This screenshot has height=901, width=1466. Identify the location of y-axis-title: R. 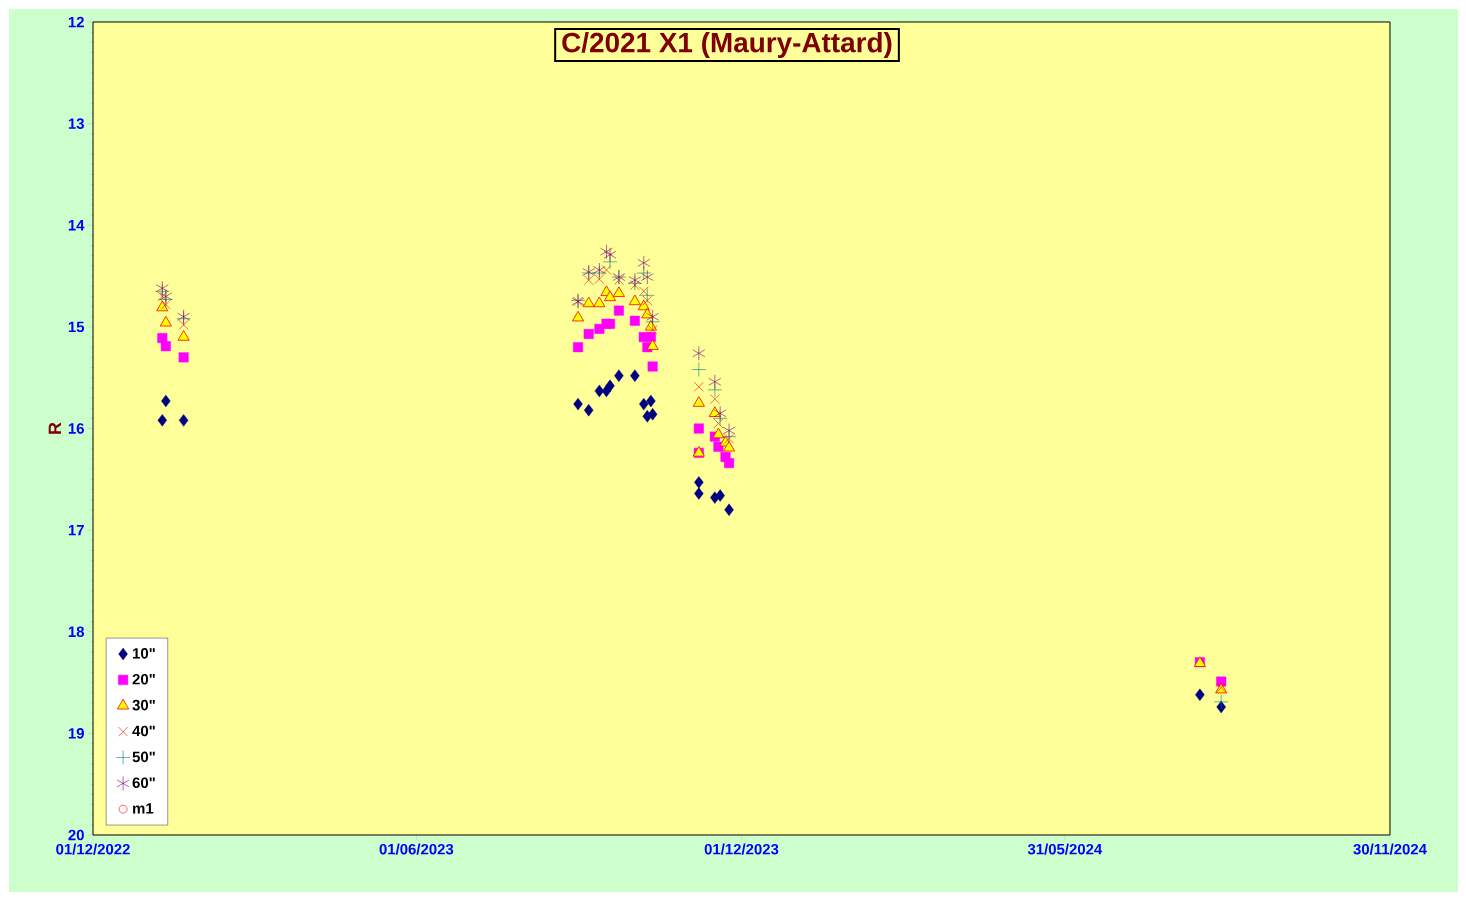
(55, 428).